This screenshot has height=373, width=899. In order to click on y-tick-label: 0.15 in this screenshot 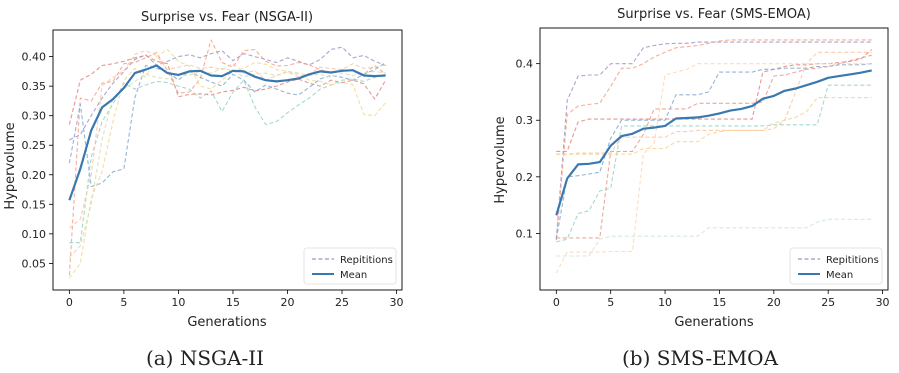, I will do `click(34, 204)`.